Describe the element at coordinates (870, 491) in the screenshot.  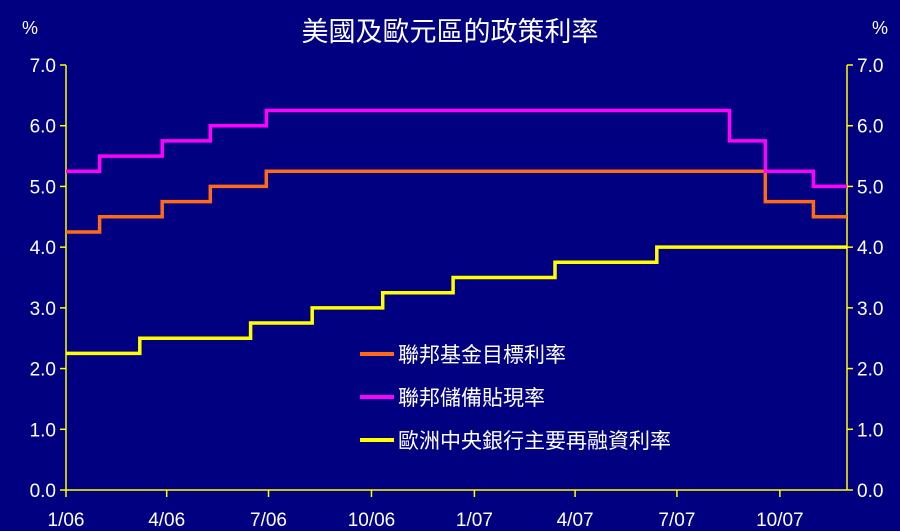
I see `y-tick-label-right: 0.0` at that location.